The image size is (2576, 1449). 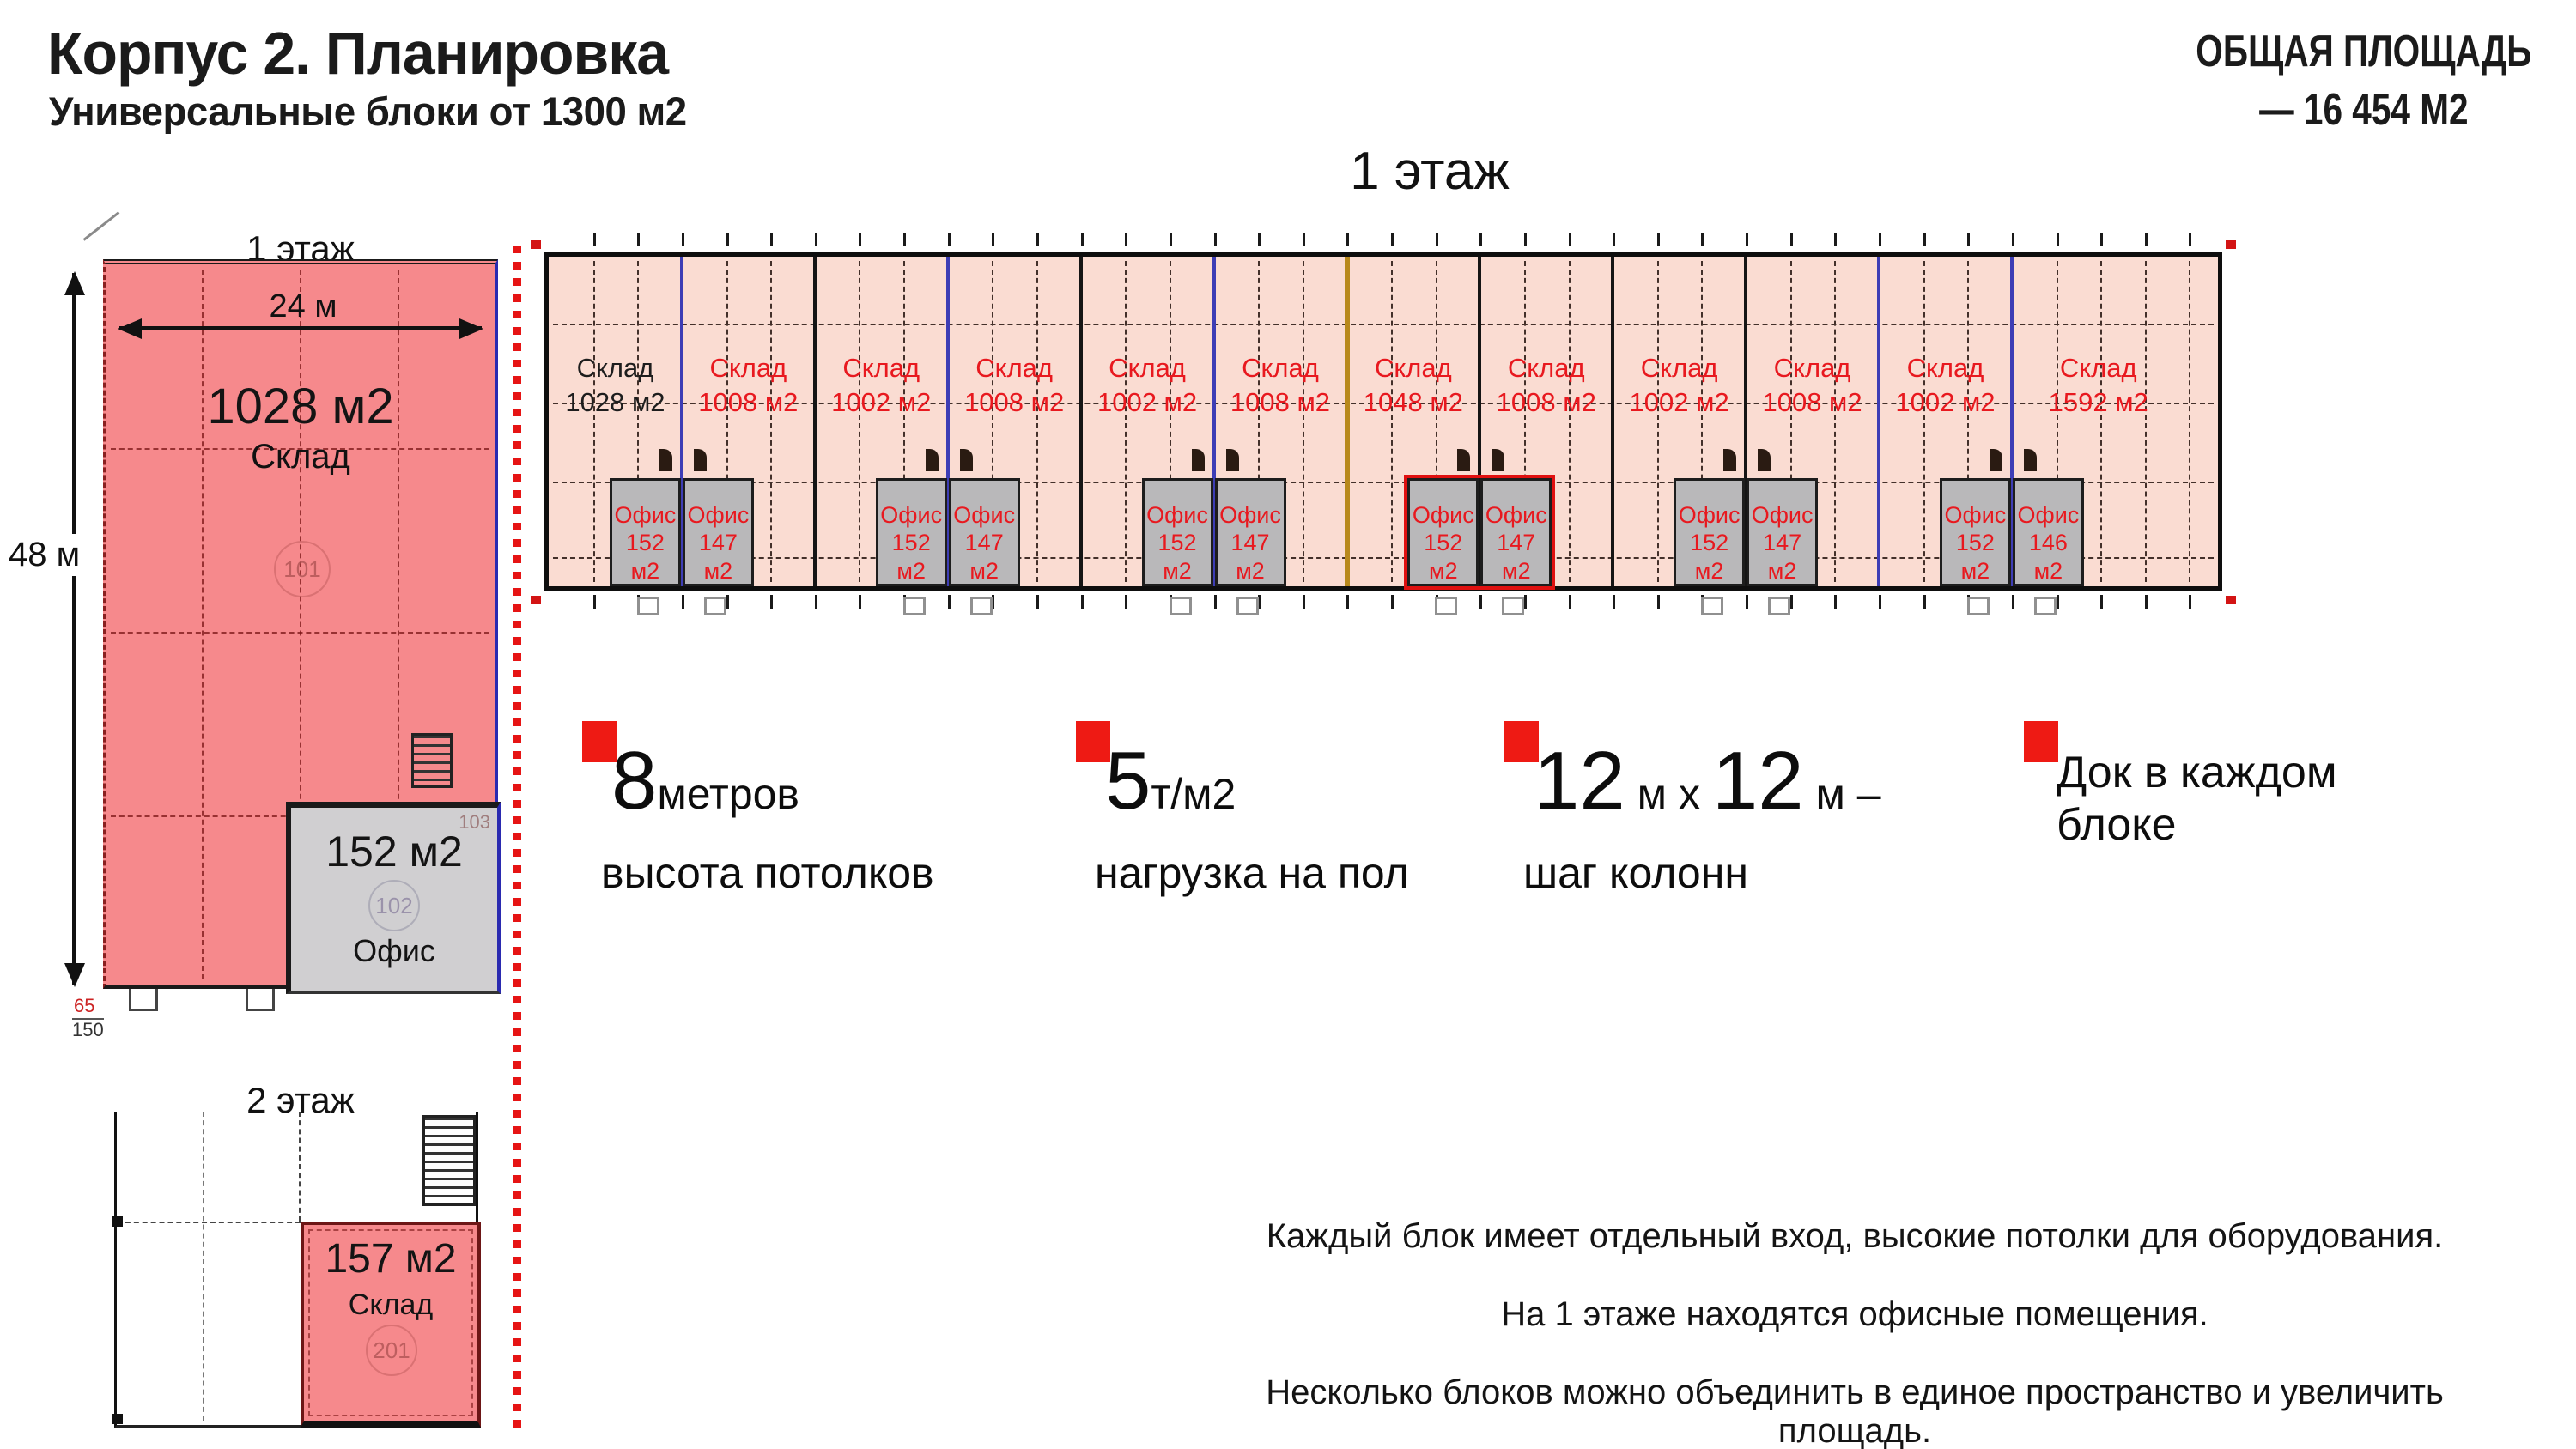 What do you see at coordinates (260, 1000) in the screenshot?
I see `door-notch` at bounding box center [260, 1000].